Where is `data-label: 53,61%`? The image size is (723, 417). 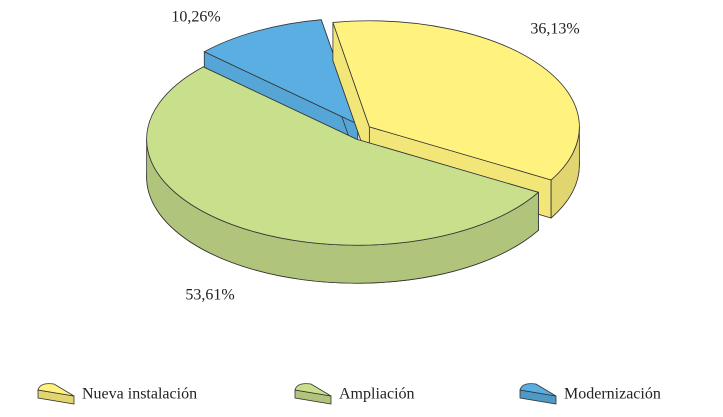
data-label: 53,61% is located at coordinates (209, 295).